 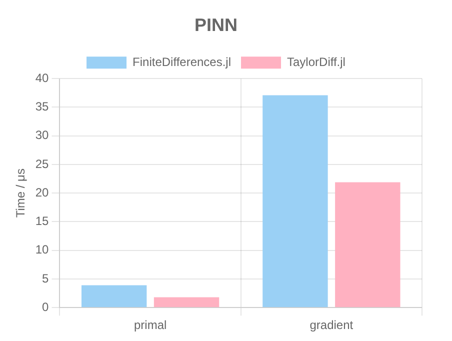 I want to click on y-tick-label: 35, so click(x=42, y=107).